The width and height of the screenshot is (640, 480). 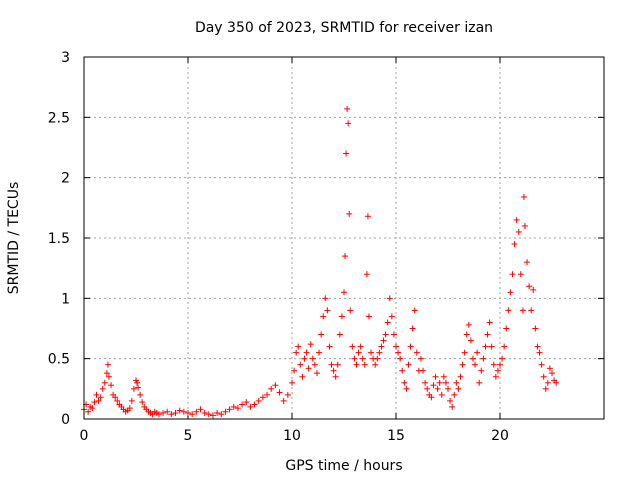 What do you see at coordinates (14, 238) in the screenshot?
I see `y-axis-label: SRMTID / TECUs` at bounding box center [14, 238].